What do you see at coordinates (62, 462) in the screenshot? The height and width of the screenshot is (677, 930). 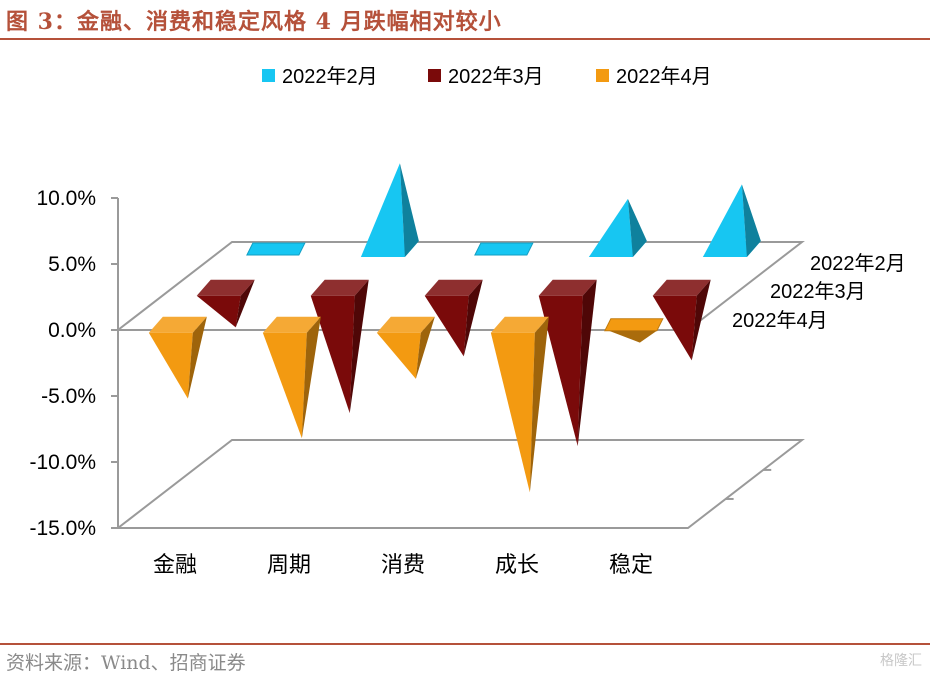 I see `y-tick-label: -10.0%` at bounding box center [62, 462].